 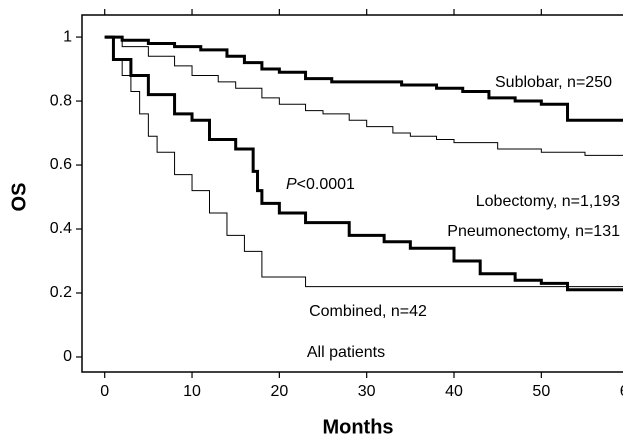 What do you see at coordinates (548, 201) in the screenshot?
I see `series-label: Lobectomy, n=1,193` at bounding box center [548, 201].